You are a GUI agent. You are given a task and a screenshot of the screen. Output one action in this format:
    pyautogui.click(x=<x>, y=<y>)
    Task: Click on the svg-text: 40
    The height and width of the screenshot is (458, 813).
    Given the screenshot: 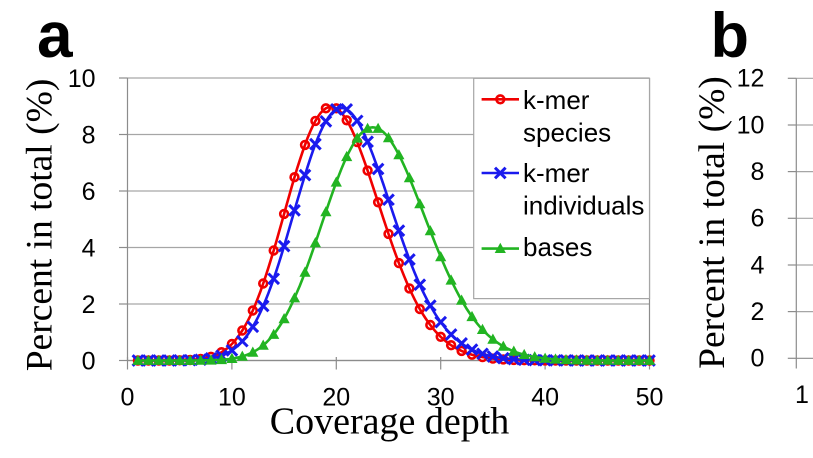 What is the action you would take?
    pyautogui.click(x=545, y=398)
    